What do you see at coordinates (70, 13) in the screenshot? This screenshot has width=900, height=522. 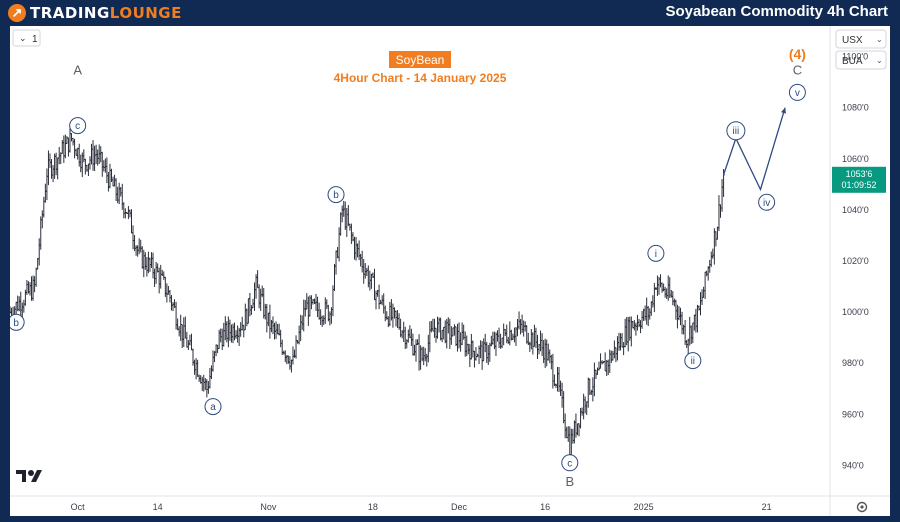 I see `brand-part1: TRADING` at bounding box center [70, 13].